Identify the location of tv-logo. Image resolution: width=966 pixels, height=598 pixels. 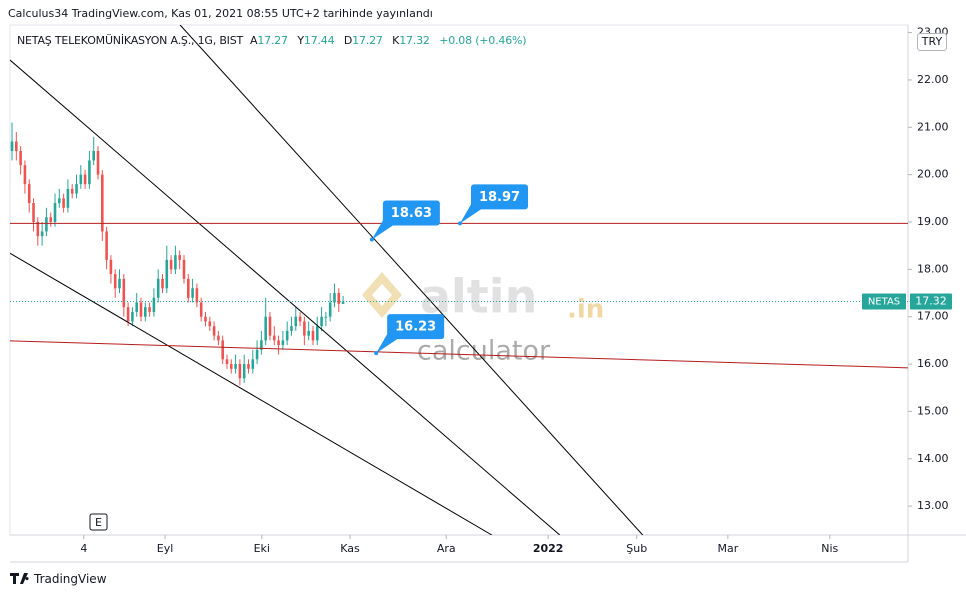
(19, 578).